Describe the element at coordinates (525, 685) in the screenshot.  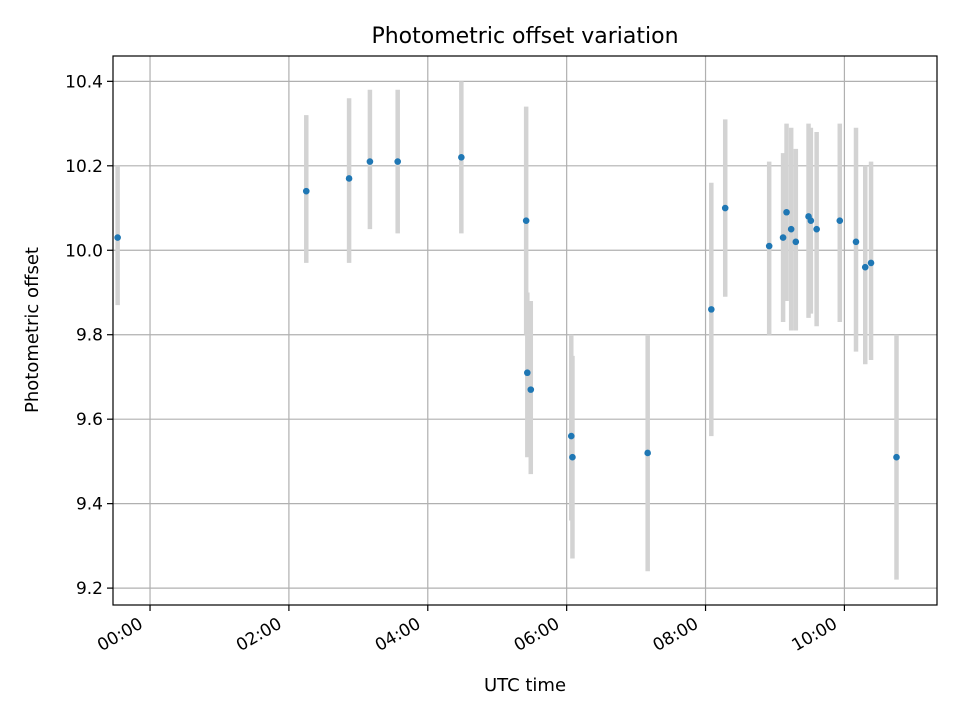
I see `x-axis-label: UTC time` at that location.